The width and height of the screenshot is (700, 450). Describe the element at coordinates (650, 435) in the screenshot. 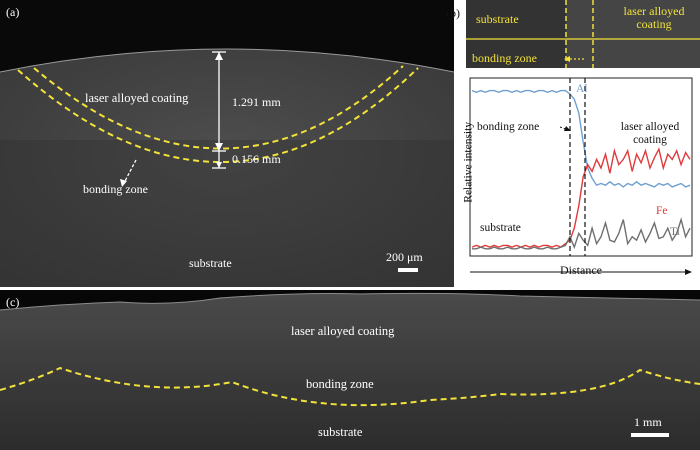

I see `scalebar-c` at that location.